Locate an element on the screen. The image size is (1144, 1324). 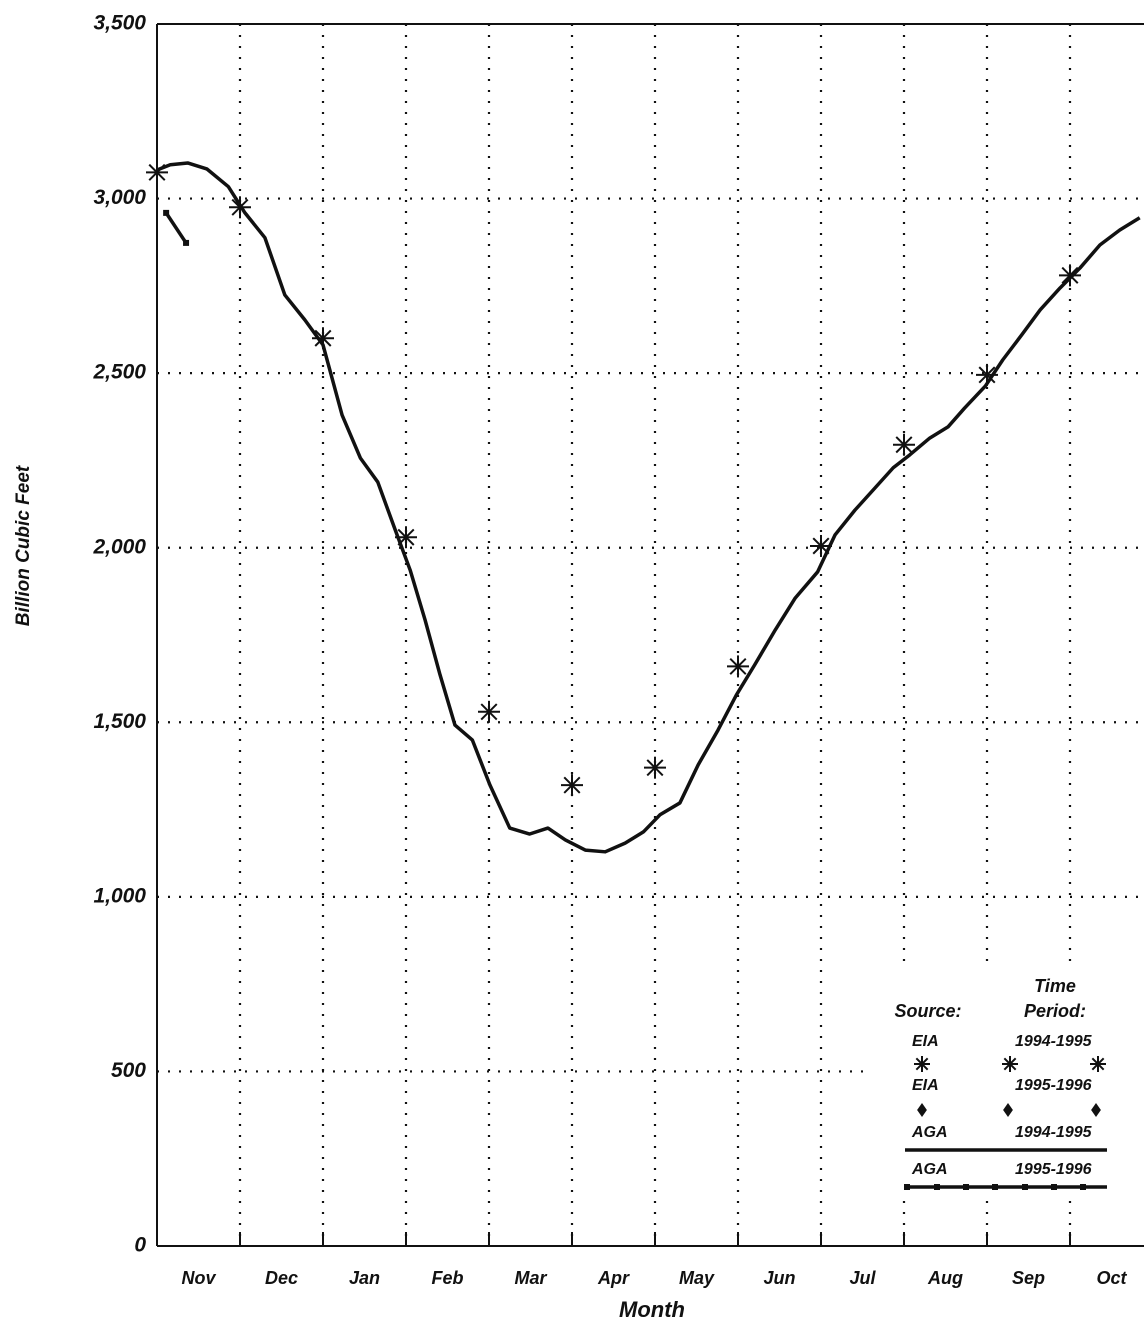
legend-background is located at coordinates (1008, 1084).